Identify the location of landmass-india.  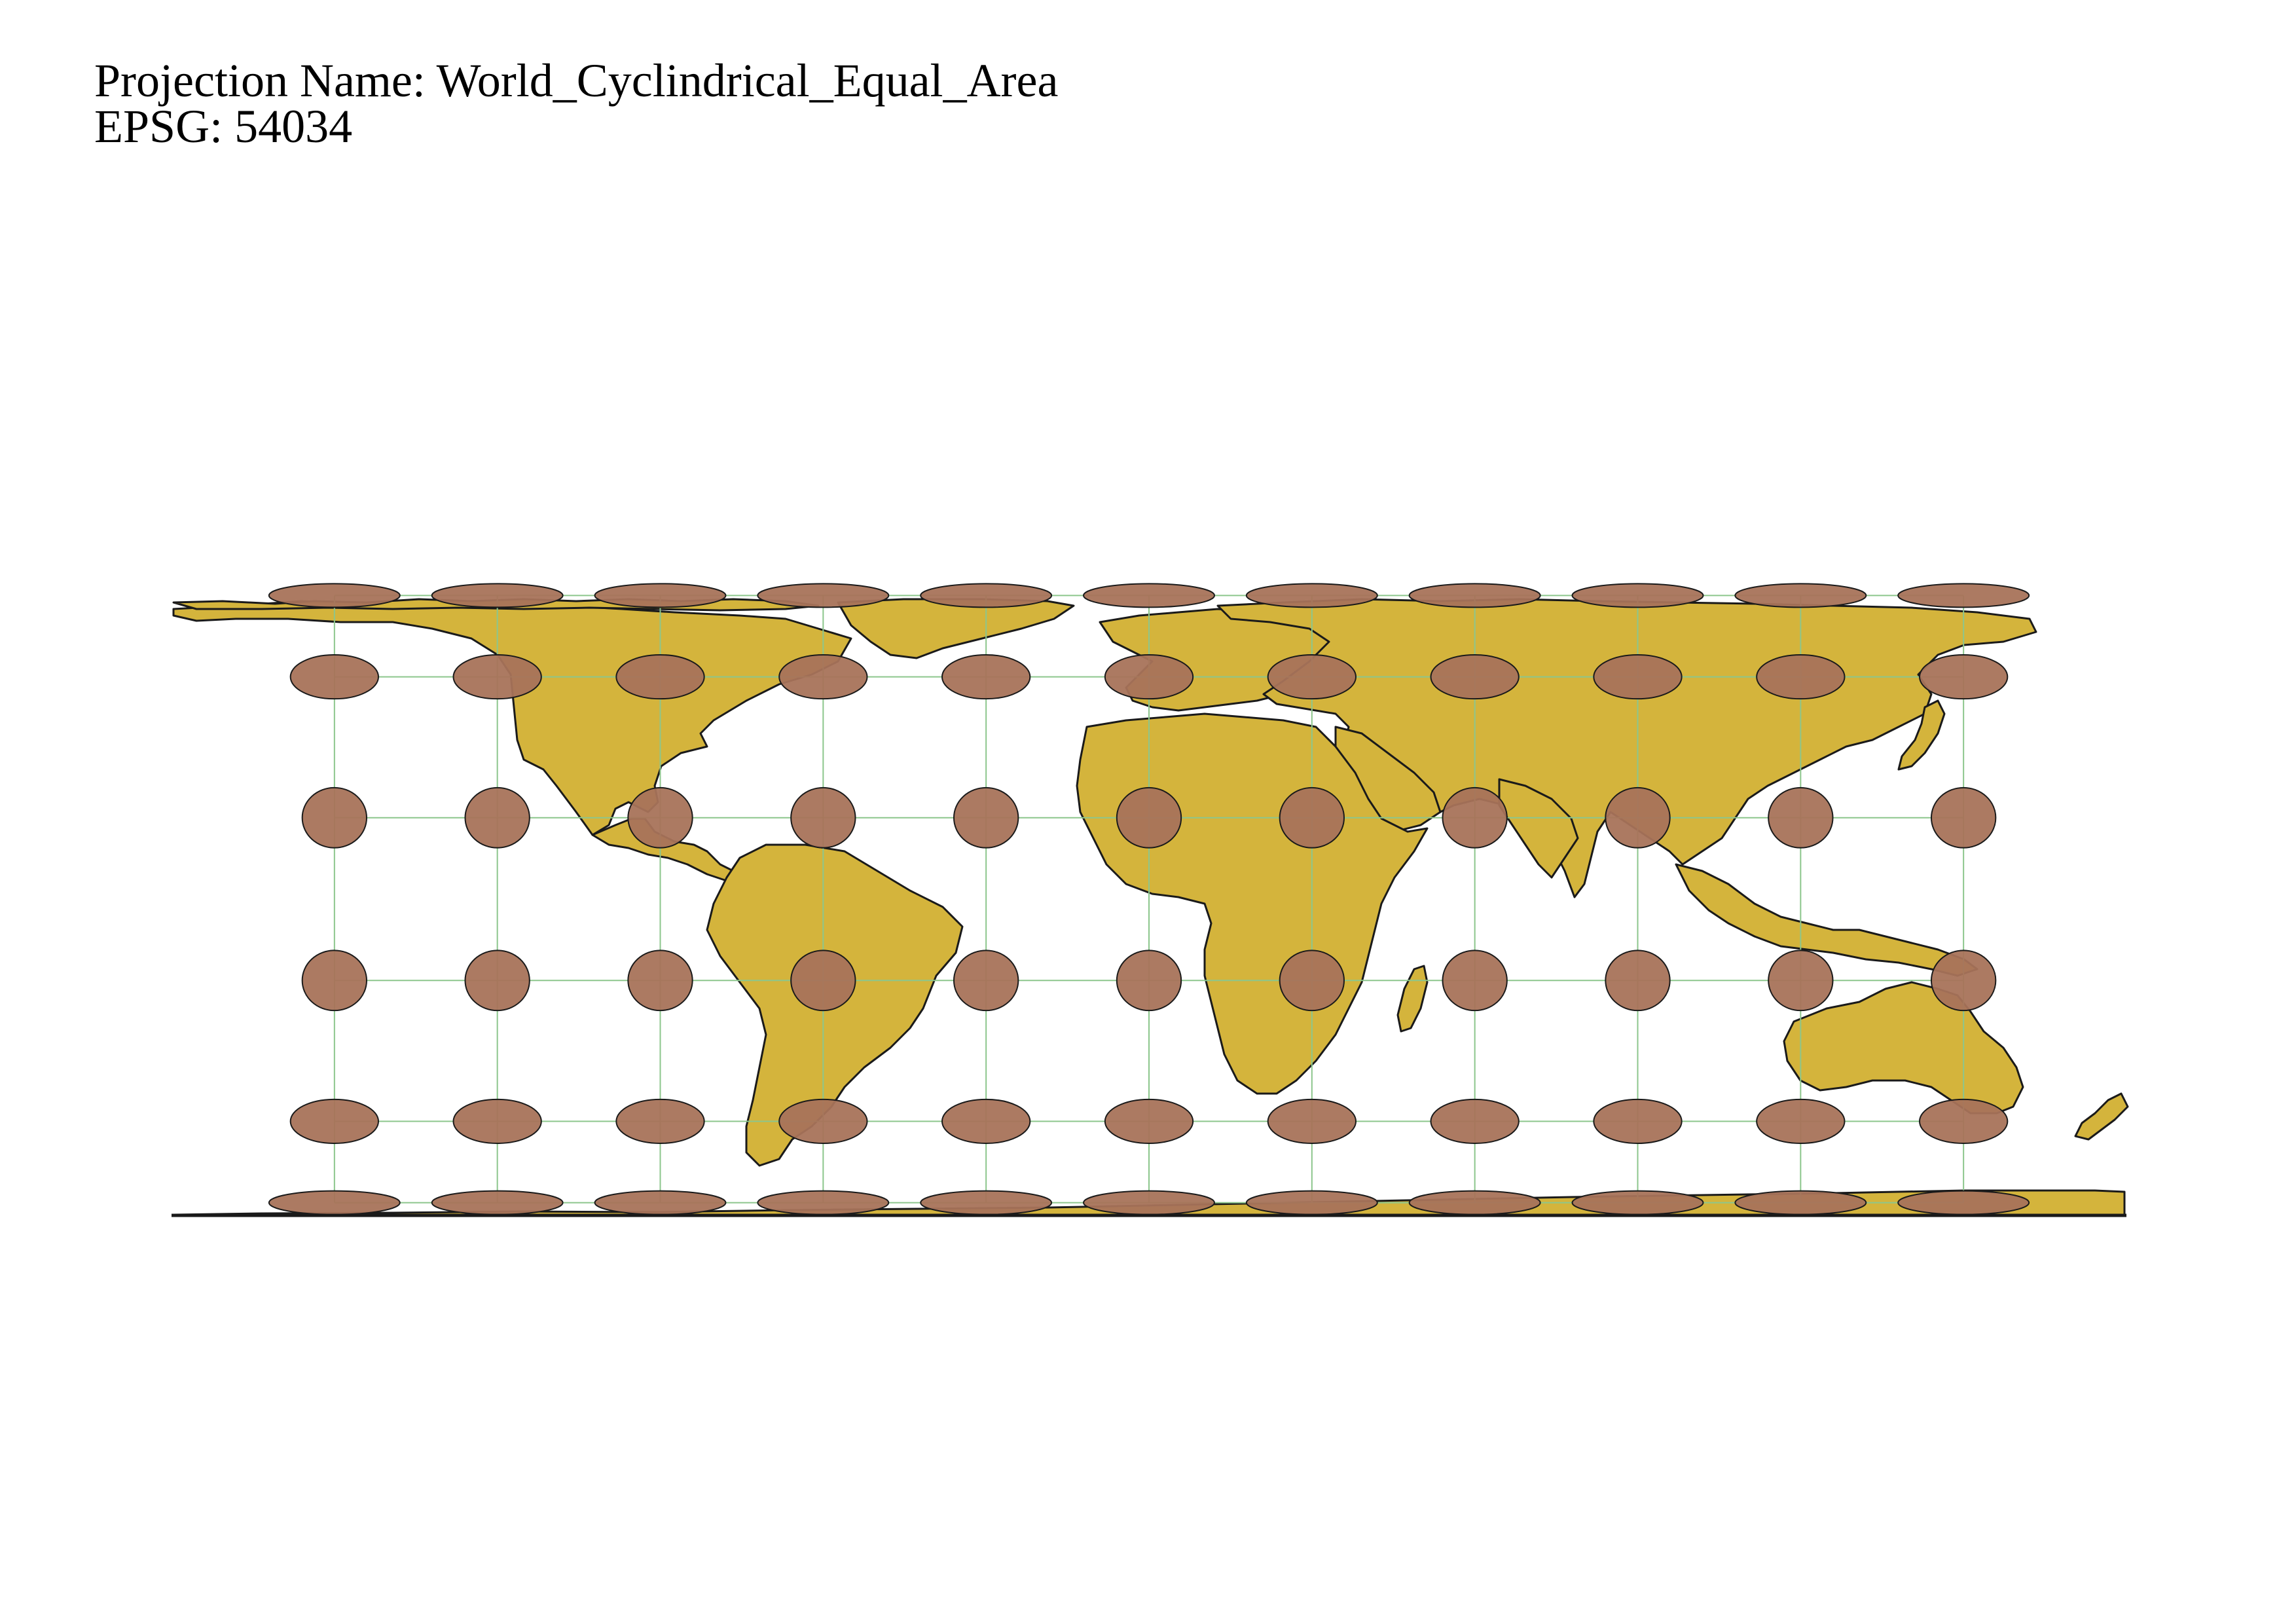
(1538, 828).